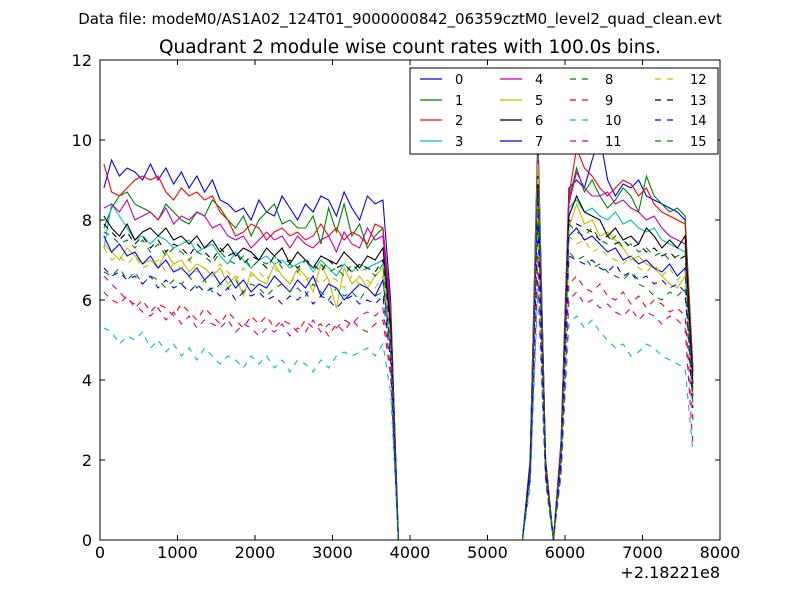  What do you see at coordinates (720, 552) in the screenshot?
I see `x-tick-label: 8000` at bounding box center [720, 552].